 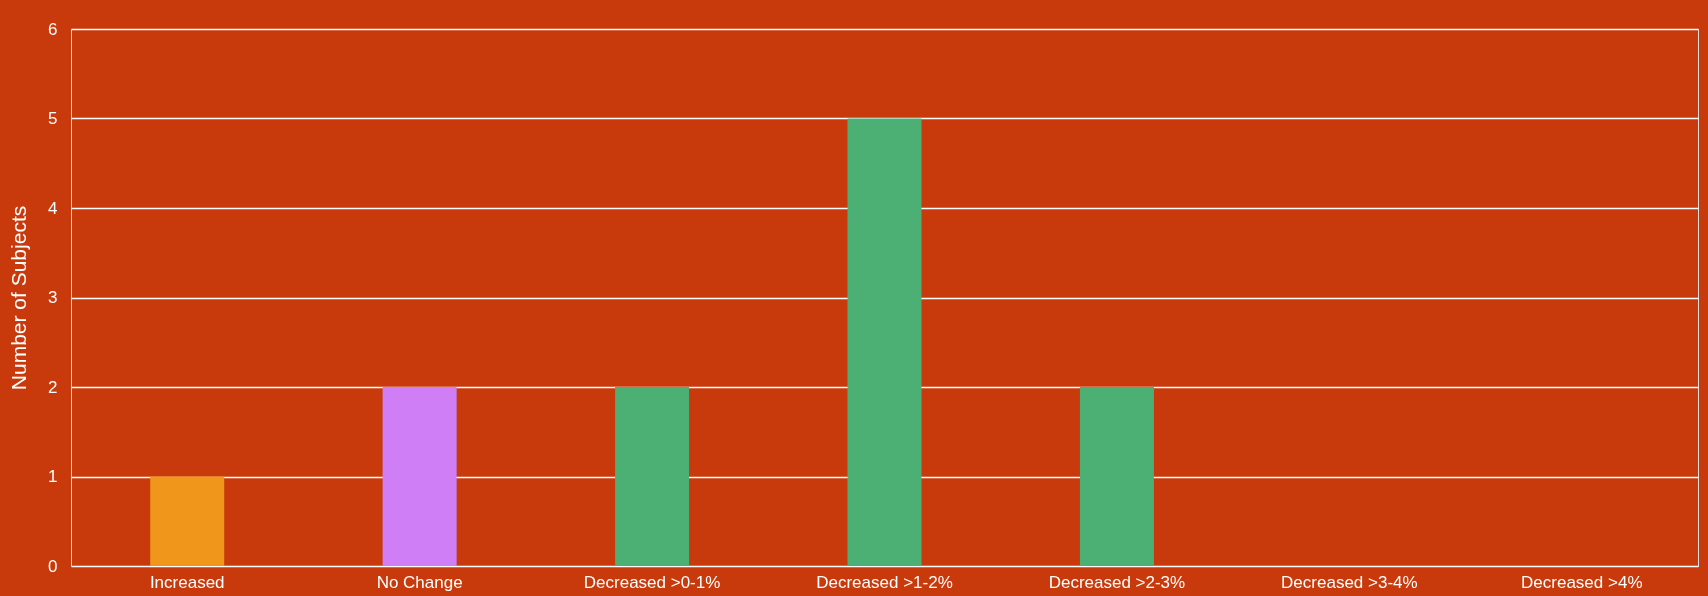 What do you see at coordinates (53, 29) in the screenshot?
I see `y-tick-label: 6` at bounding box center [53, 29].